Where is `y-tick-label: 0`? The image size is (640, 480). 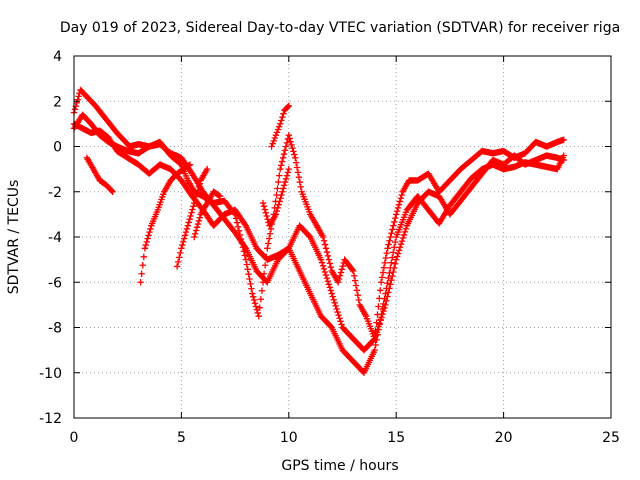
y-tick-label: 0 is located at coordinates (57, 148).